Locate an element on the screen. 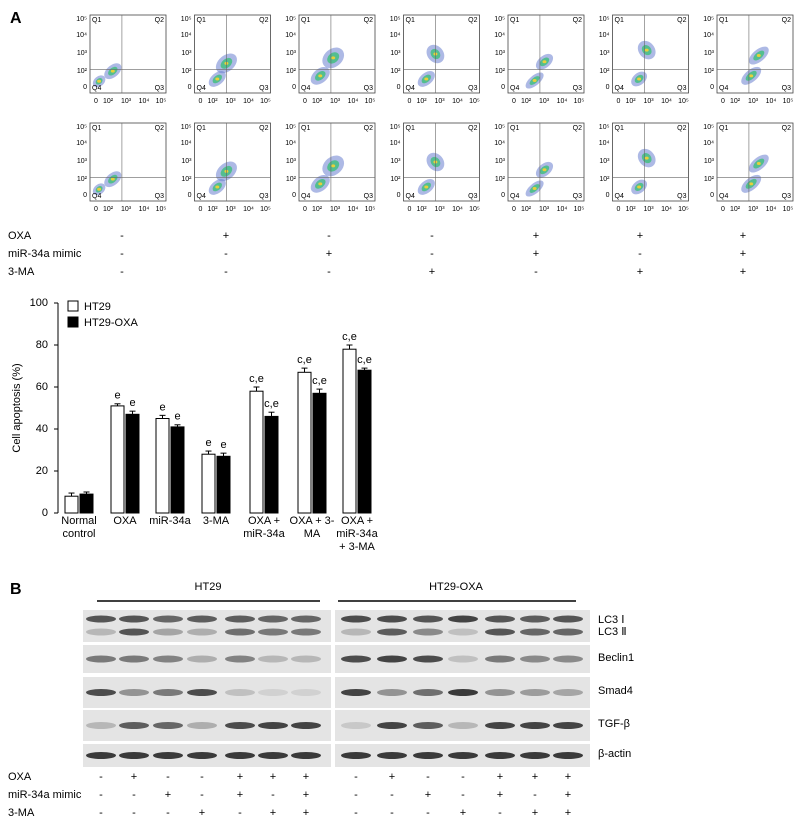 This screenshot has height=827, width=800. treatment-label: OXA is located at coordinates (20, 777).